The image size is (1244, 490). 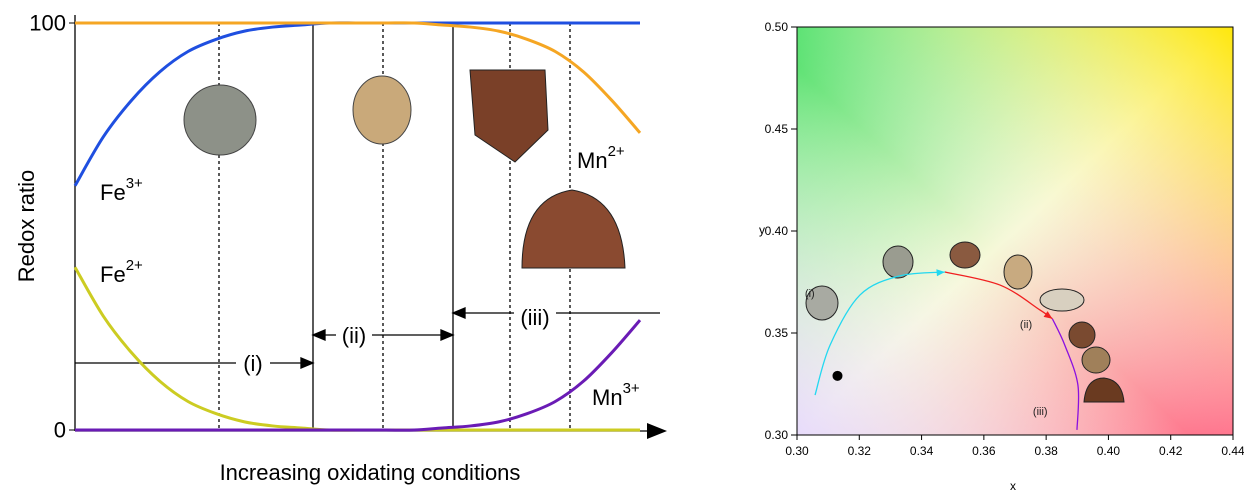 What do you see at coordinates (1109, 451) in the screenshot?
I see `x-tick-label: 0.40` at bounding box center [1109, 451].